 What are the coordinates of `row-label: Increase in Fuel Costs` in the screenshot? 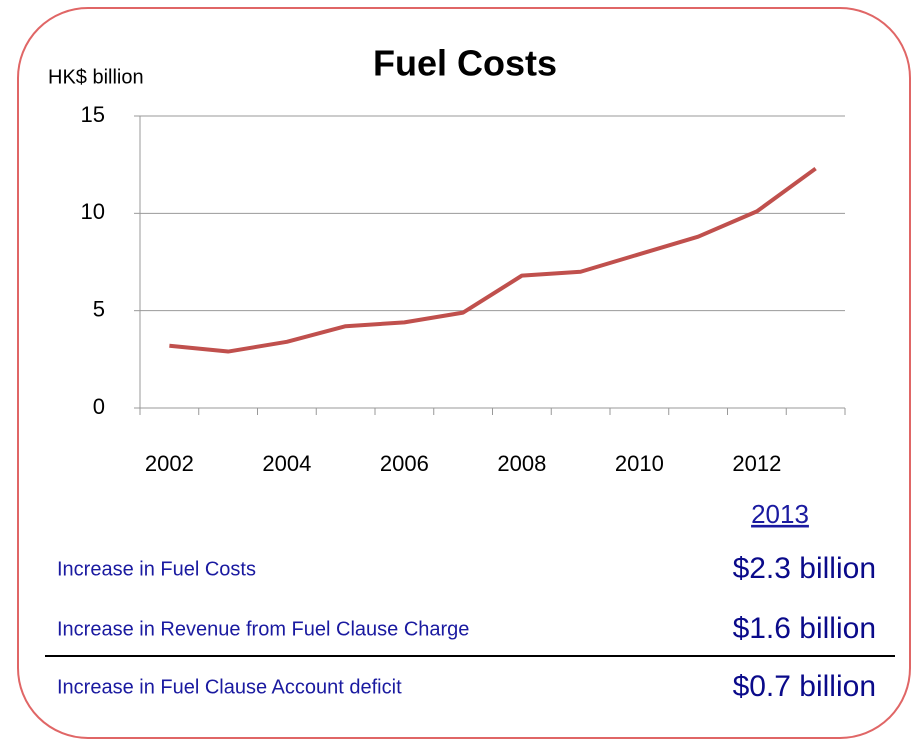 It's located at (156, 569).